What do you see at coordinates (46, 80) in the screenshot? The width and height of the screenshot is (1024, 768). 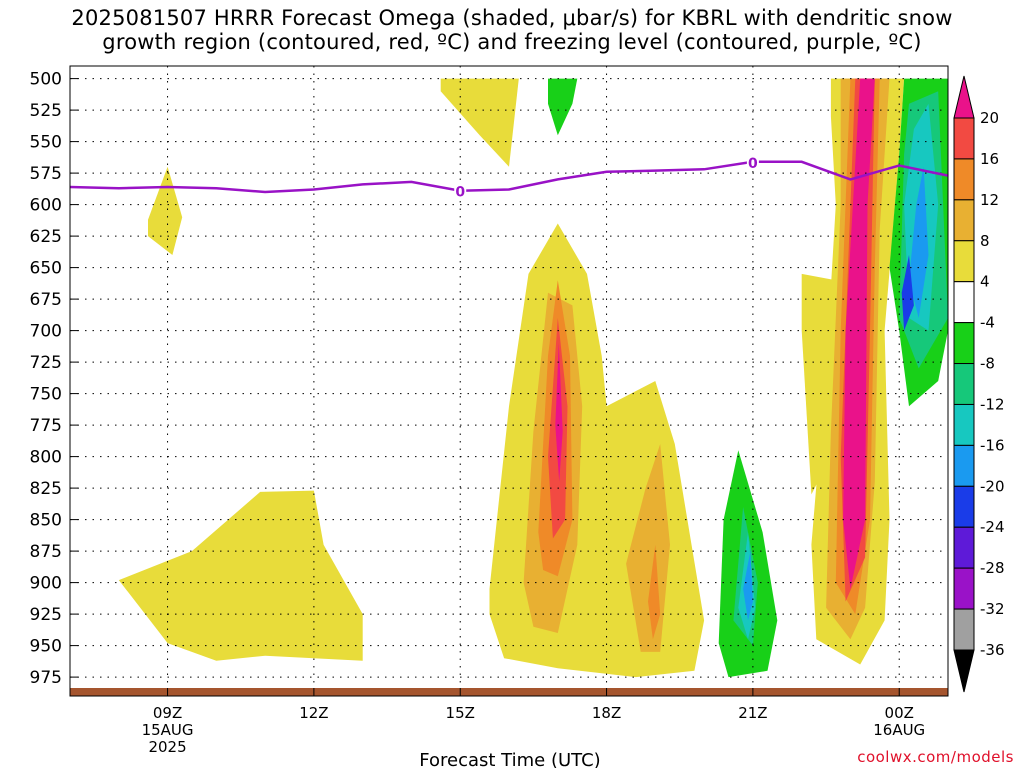 I see `y-tick-label: 500` at bounding box center [46, 80].